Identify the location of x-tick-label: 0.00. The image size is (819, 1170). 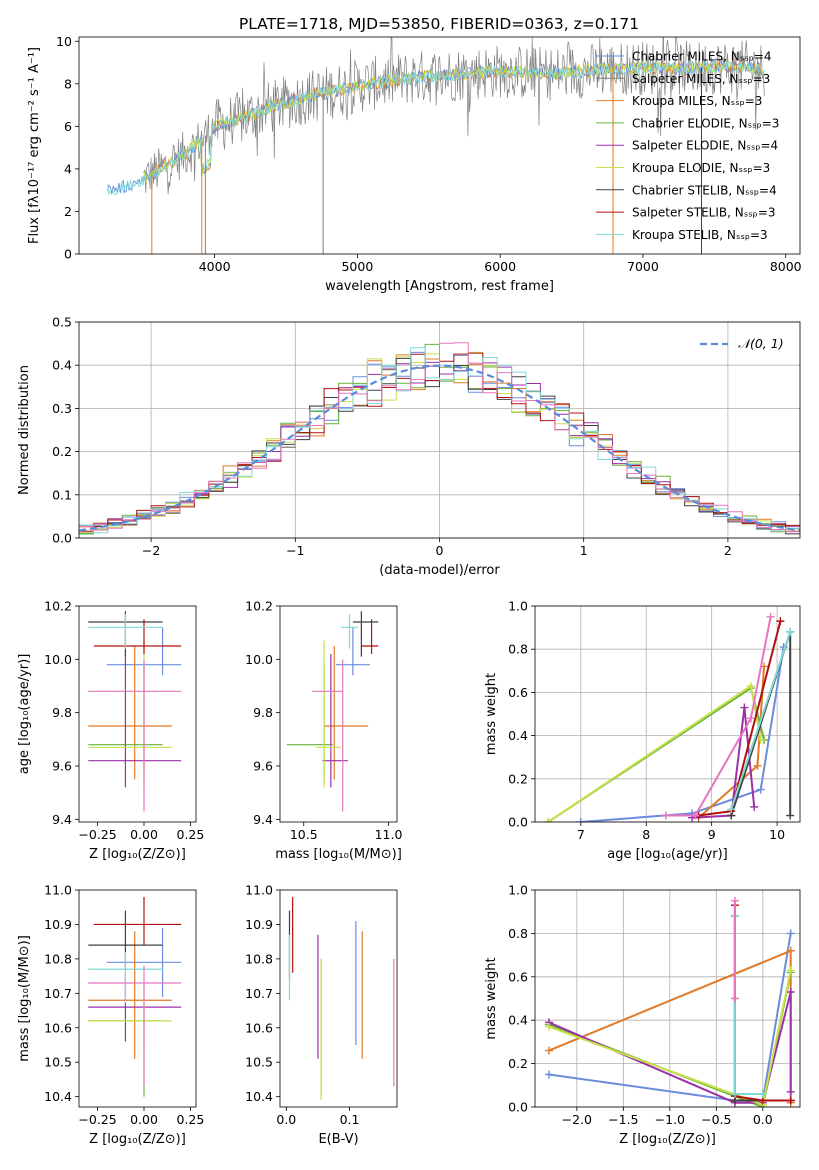
(144, 1119).